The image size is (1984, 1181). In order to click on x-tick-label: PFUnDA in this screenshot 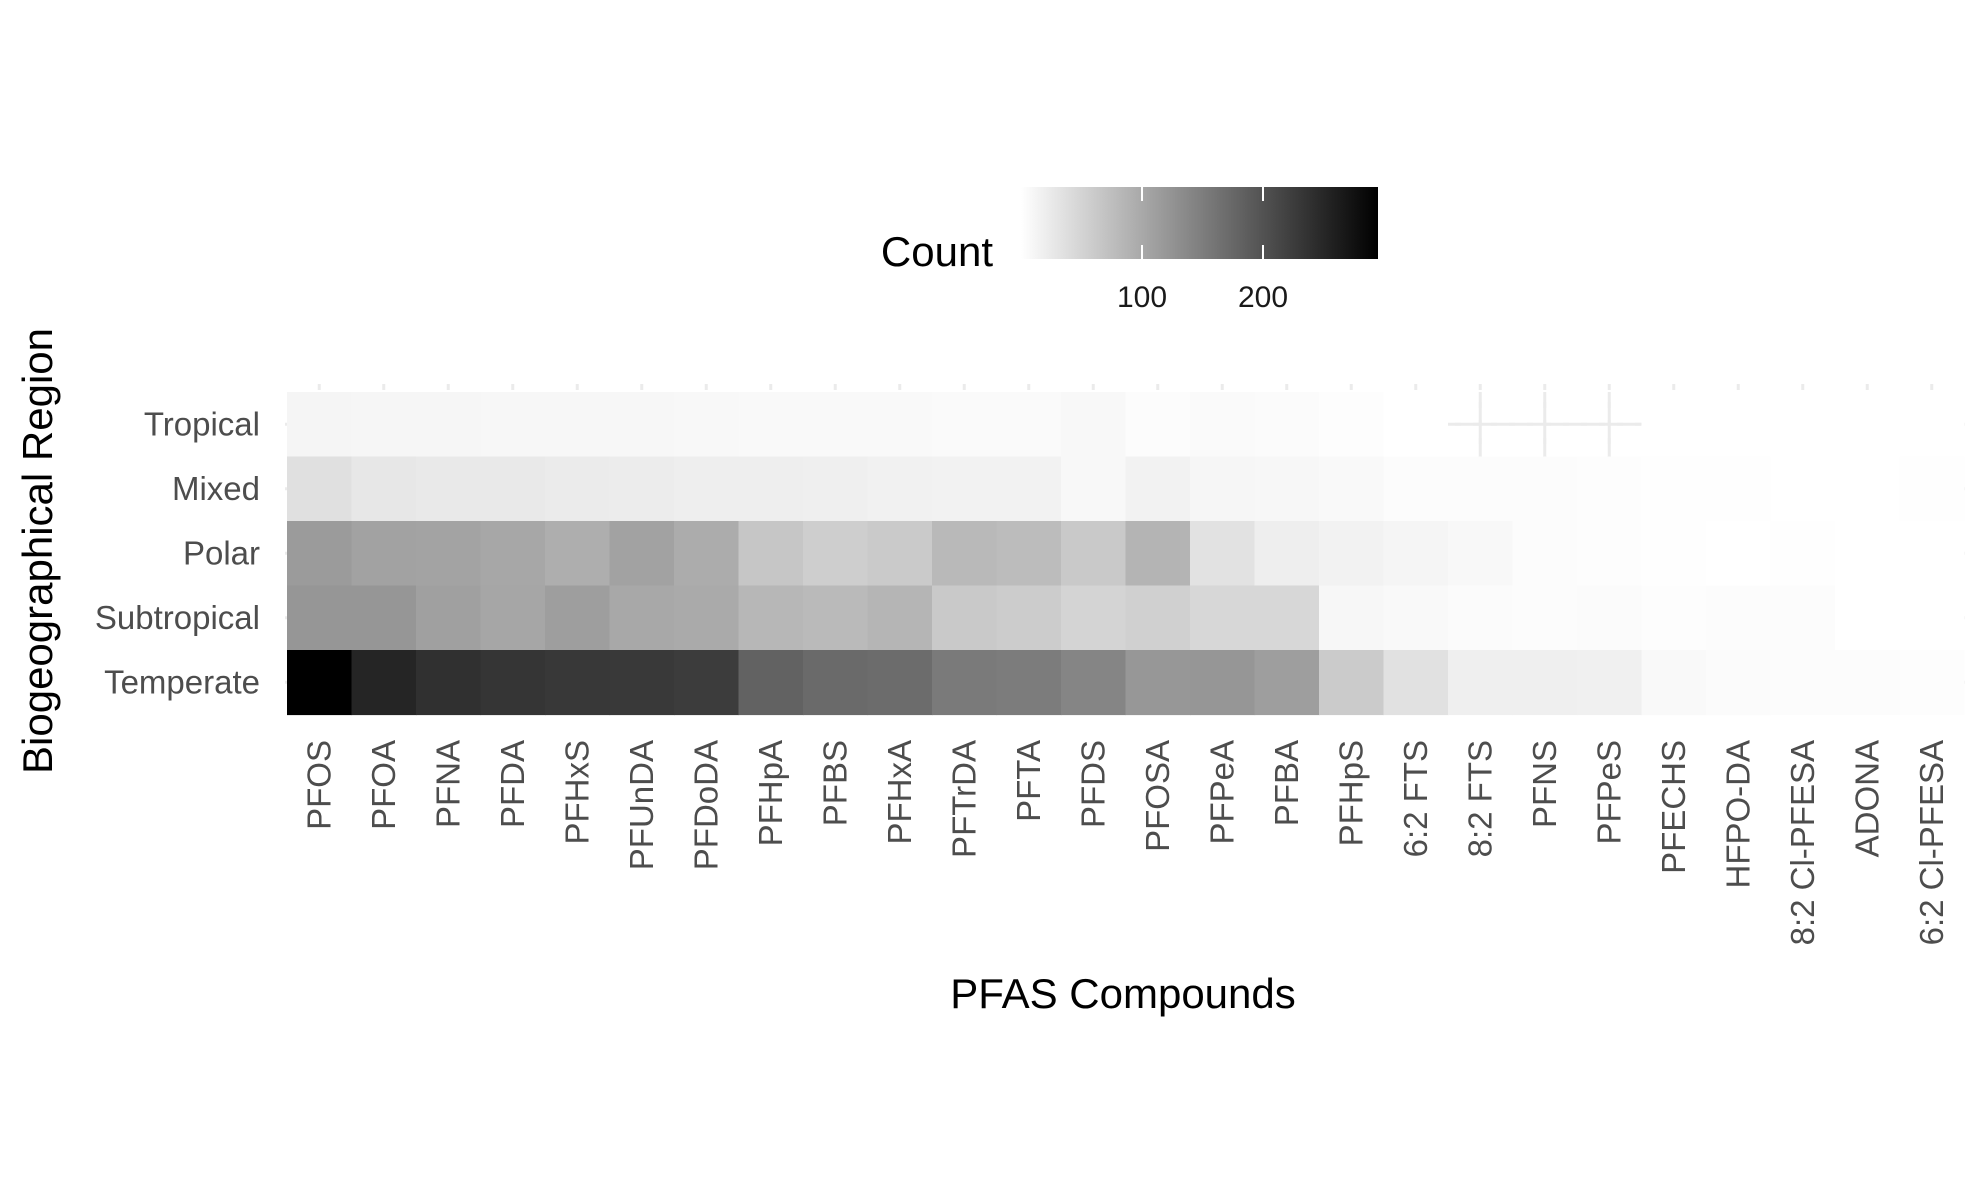, I will do `click(641, 805)`.